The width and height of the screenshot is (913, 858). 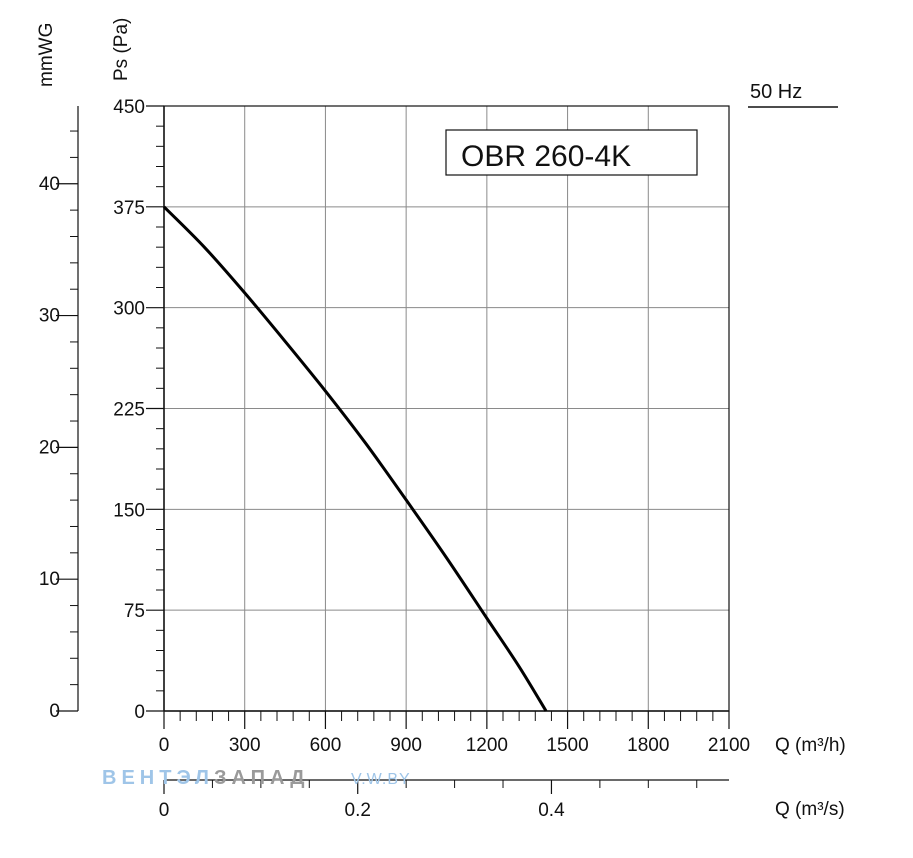 What do you see at coordinates (567, 745) in the screenshot?
I see `x-tick-label: 1500` at bounding box center [567, 745].